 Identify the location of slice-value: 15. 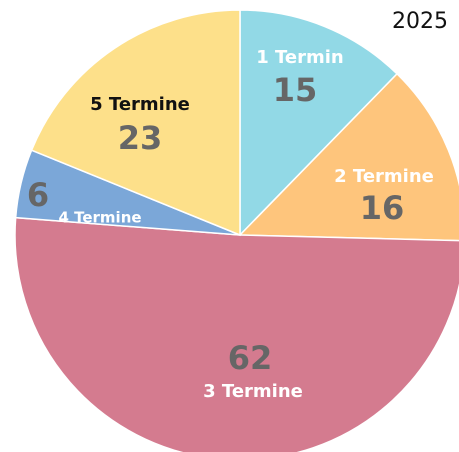
(295, 90).